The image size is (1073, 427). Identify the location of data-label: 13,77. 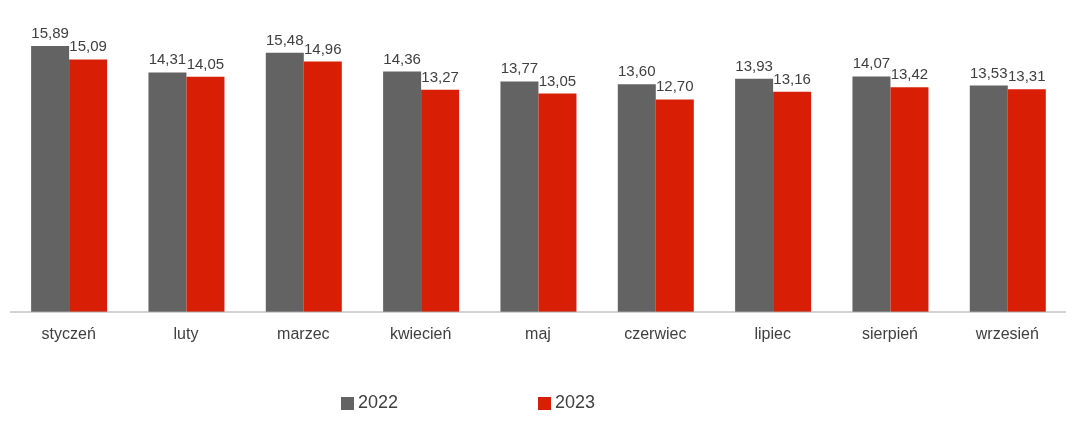
(519, 68).